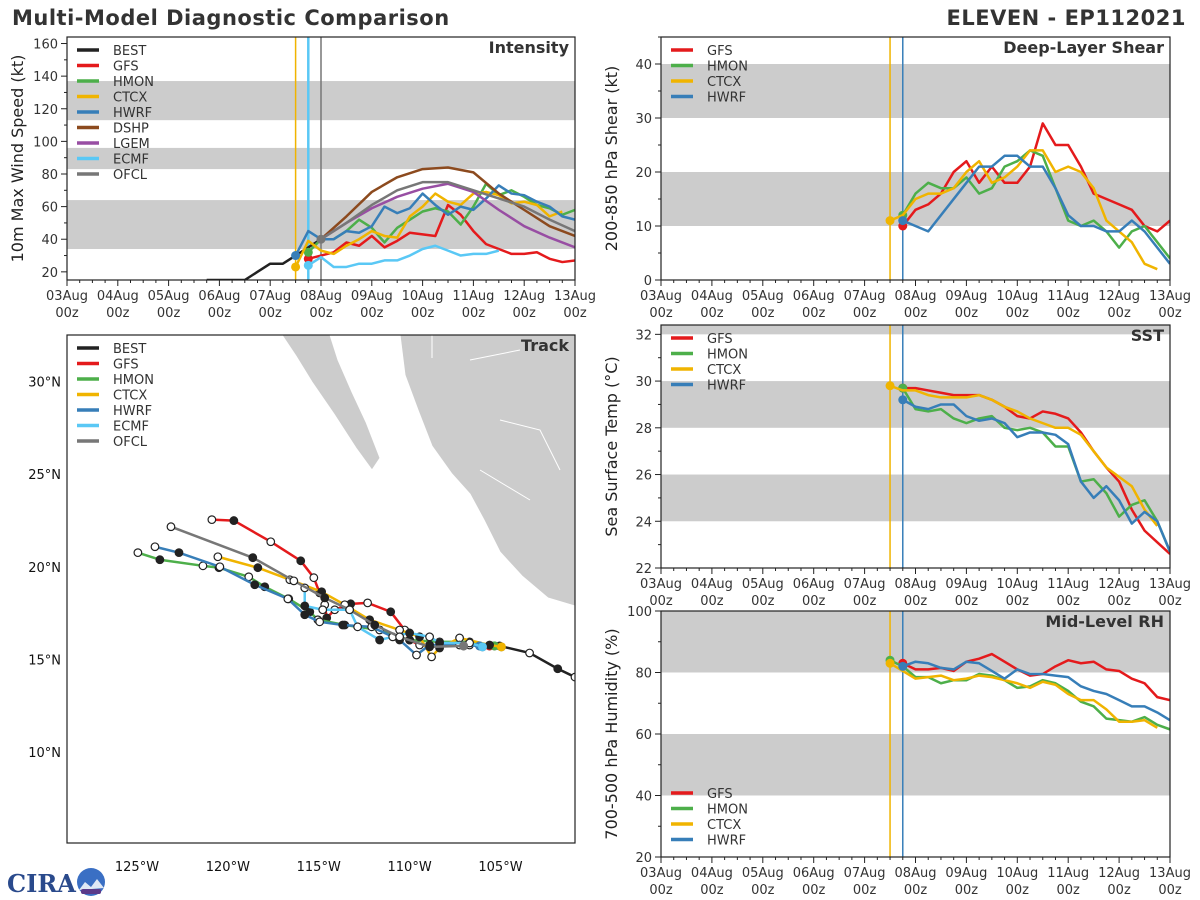 Image resolution: width=1200 pixels, height=900 pixels. What do you see at coordinates (44, 753) in the screenshot?
I see `y-tick-label: 10°N` at bounding box center [44, 753].